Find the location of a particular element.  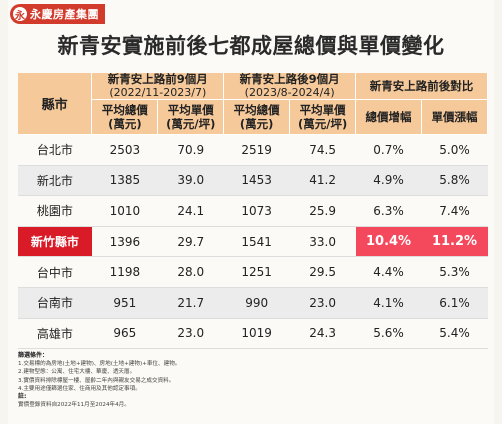

value-cell: 25.9 is located at coordinates (322, 211).